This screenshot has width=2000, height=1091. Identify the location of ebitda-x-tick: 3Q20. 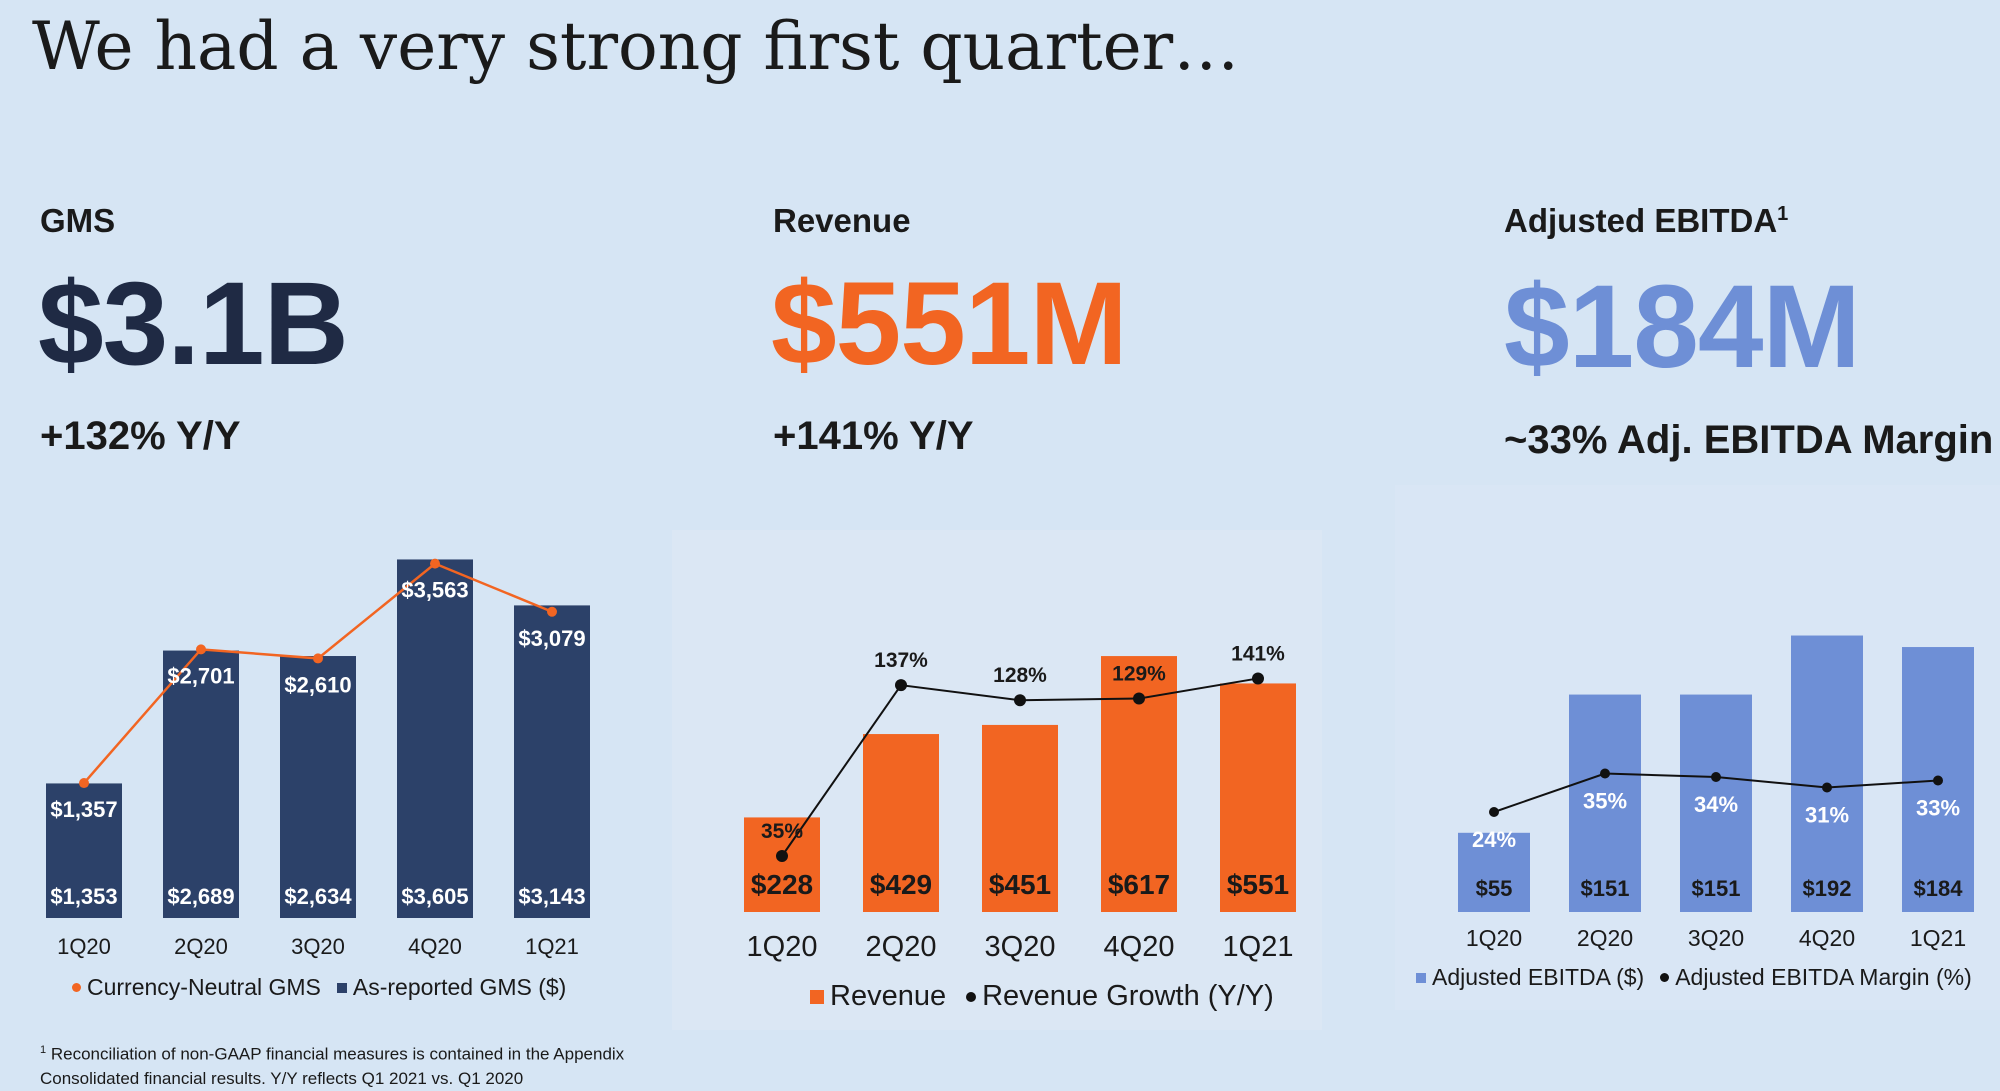
(1716, 938).